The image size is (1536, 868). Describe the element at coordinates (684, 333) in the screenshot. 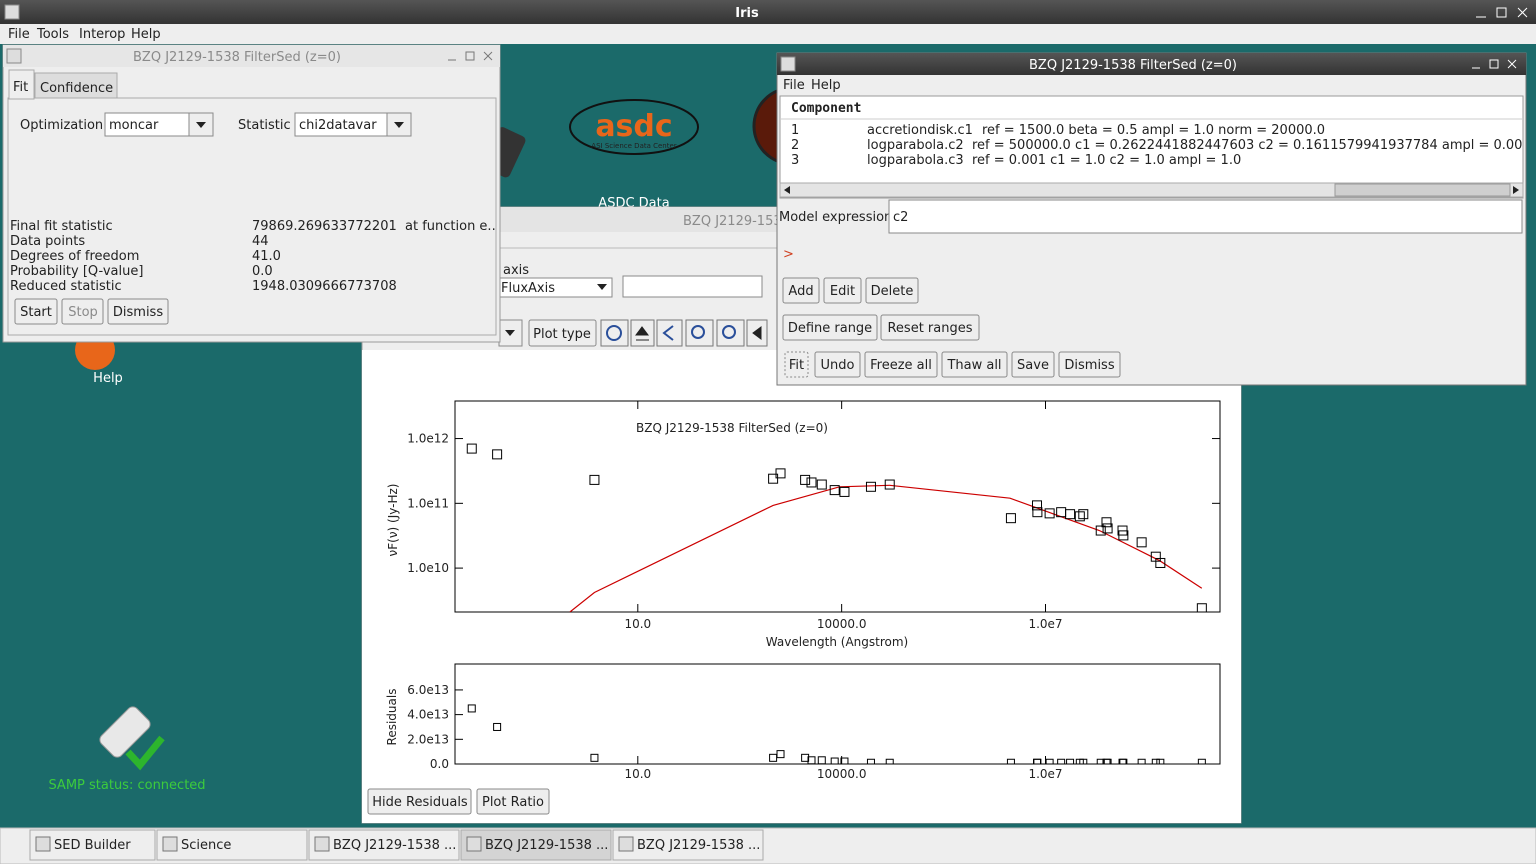

I see `toolbar-icons` at that location.